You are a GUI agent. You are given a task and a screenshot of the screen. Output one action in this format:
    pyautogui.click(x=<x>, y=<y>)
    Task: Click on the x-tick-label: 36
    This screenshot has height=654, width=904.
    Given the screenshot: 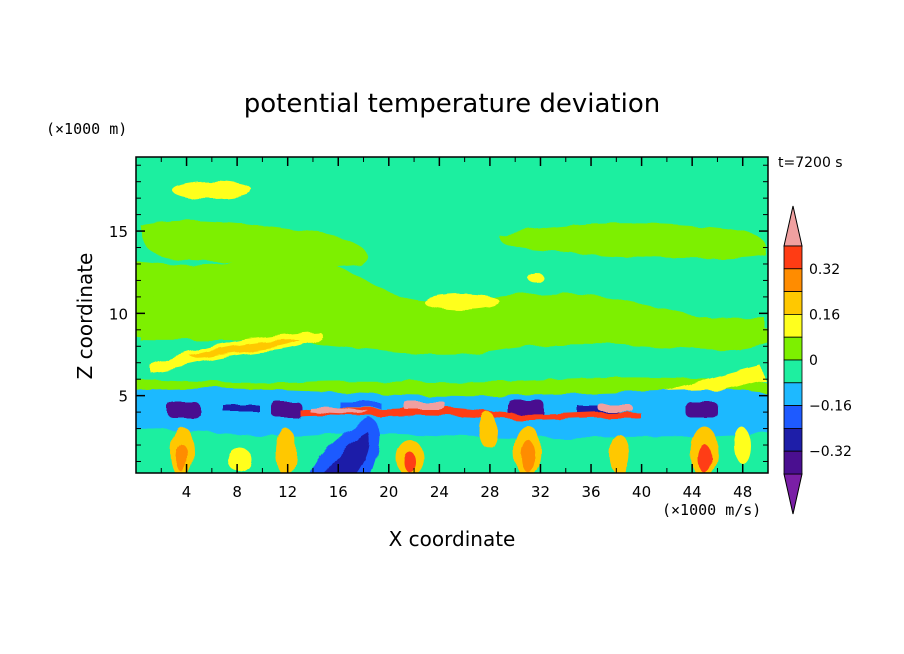 What is the action you would take?
    pyautogui.click(x=590, y=492)
    